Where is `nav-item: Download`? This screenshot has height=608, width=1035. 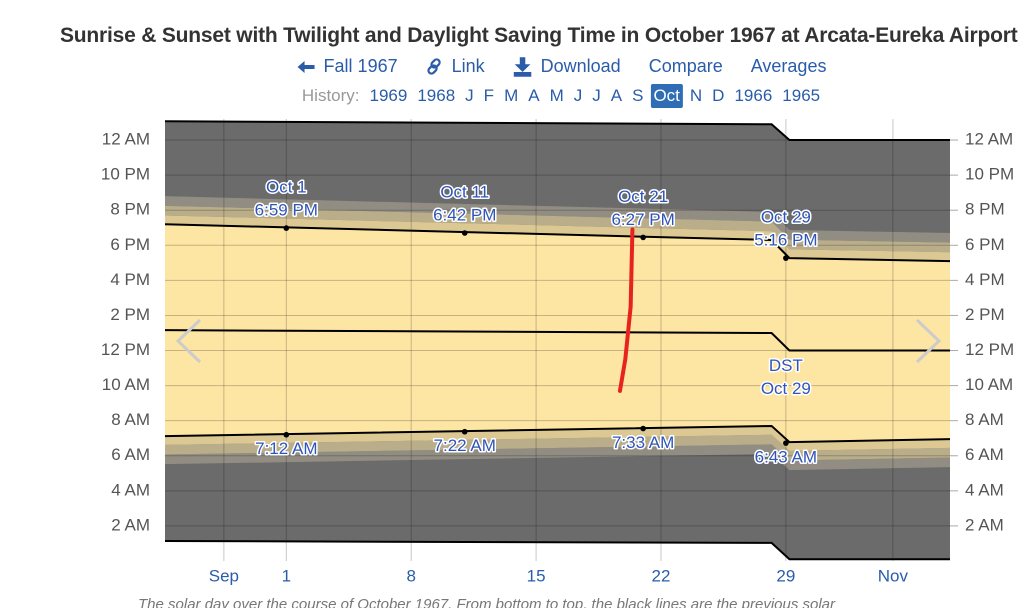
nav-item: Download is located at coordinates (567, 66).